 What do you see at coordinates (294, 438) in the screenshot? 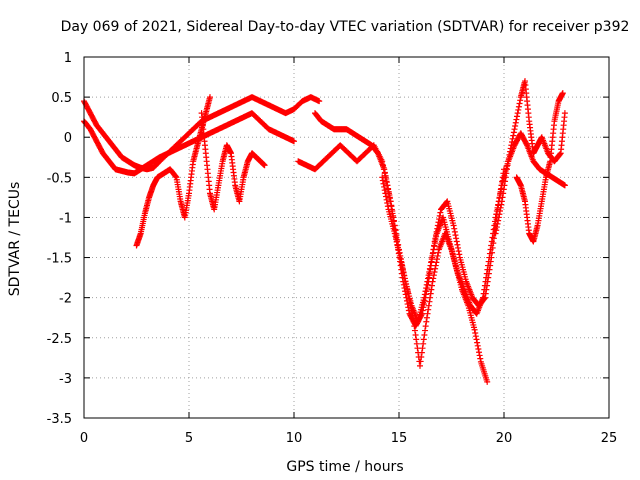
I see `x-tick-label: 10` at bounding box center [294, 438].